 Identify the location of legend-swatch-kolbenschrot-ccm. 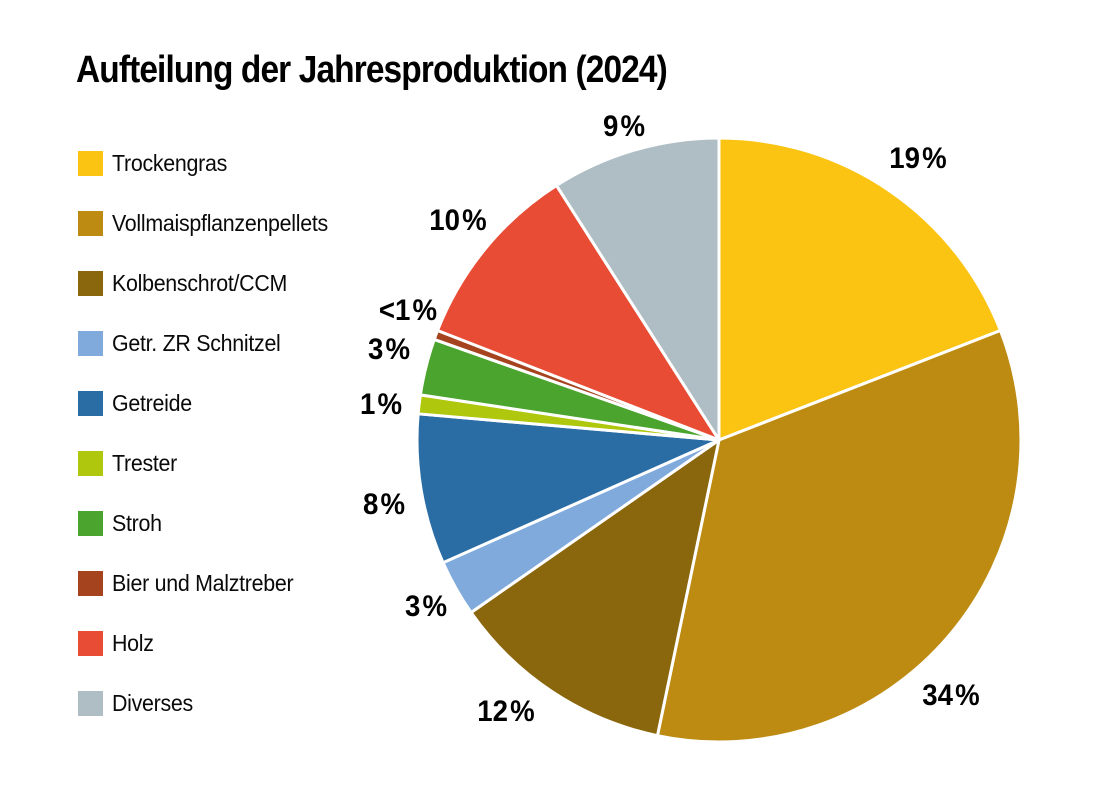
(90, 283).